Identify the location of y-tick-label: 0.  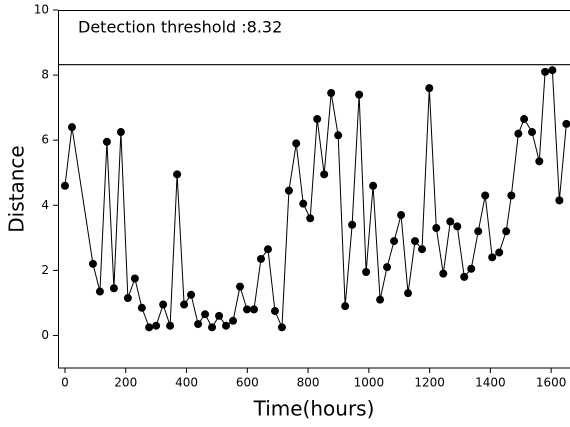
(45, 335).